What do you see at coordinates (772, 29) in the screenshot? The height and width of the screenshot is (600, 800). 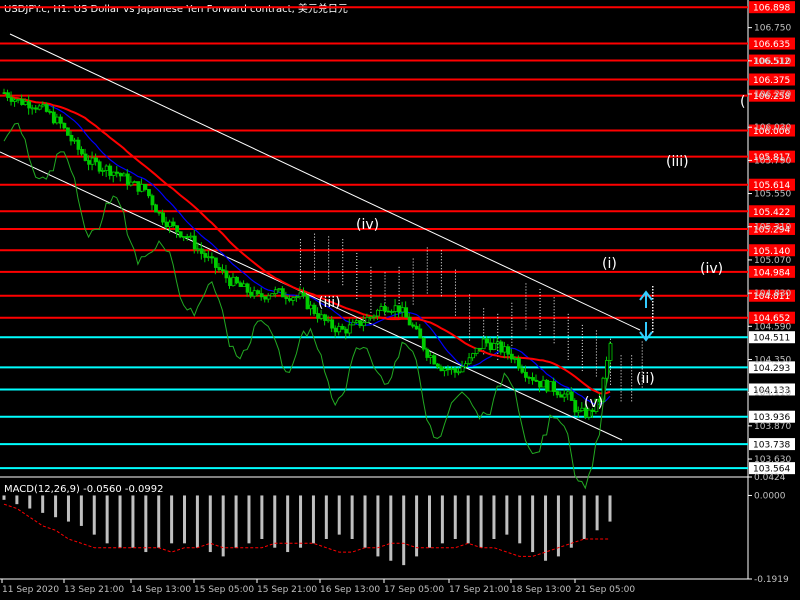 I see `price-tick-label: 106.750` at bounding box center [772, 29].